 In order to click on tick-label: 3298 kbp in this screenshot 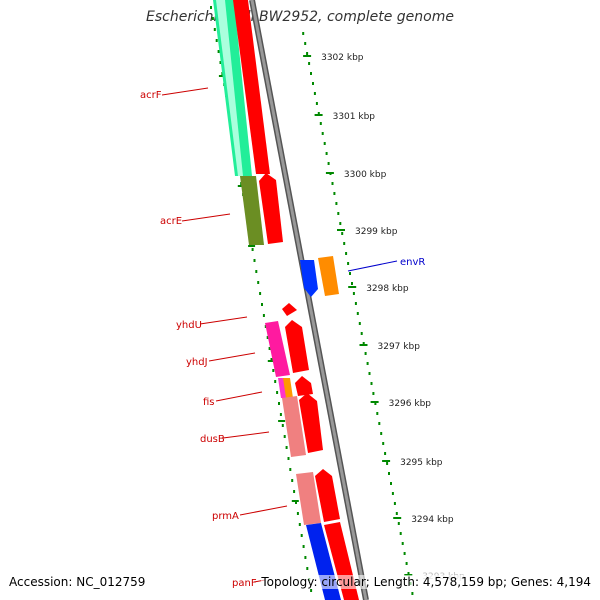, I will do `click(387, 289)`.